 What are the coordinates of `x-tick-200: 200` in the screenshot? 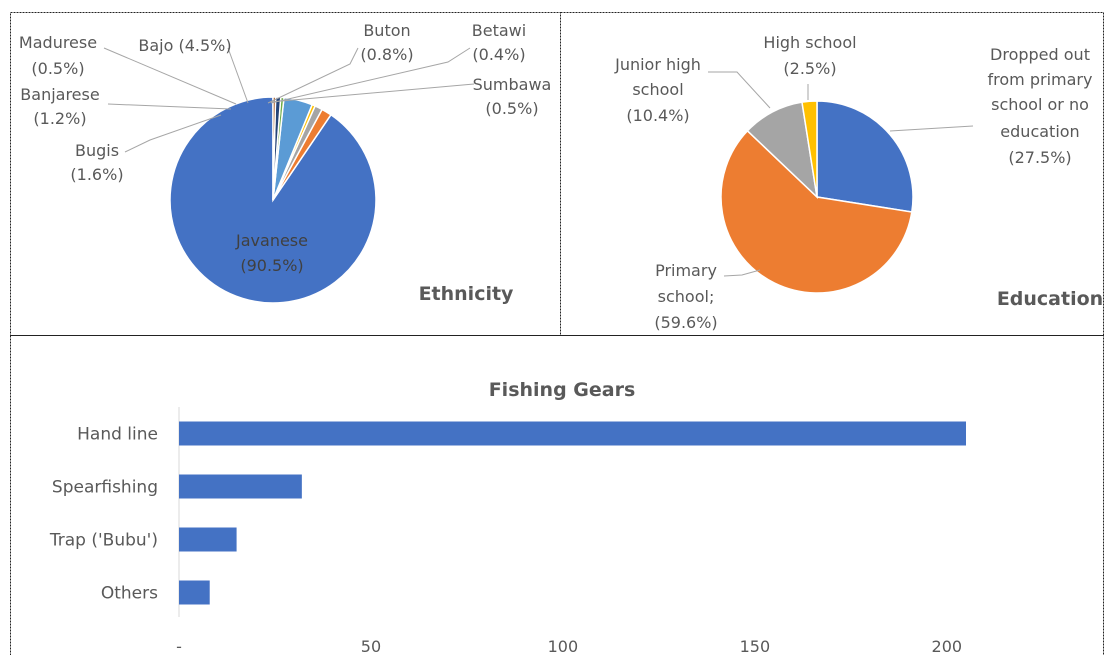 It's located at (947, 646).